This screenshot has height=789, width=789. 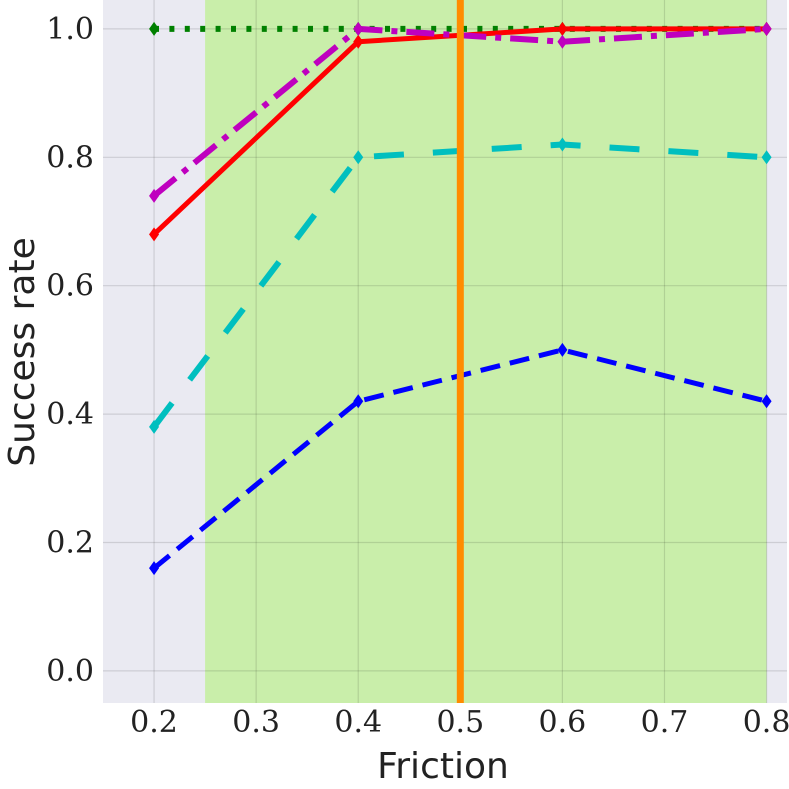 I want to click on x-tick-label: 0.6, so click(x=563, y=722).